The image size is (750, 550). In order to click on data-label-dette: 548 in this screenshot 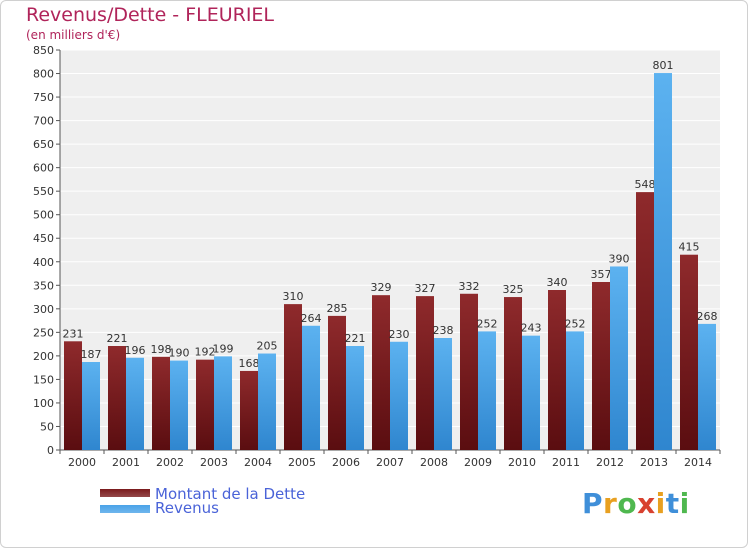, I will do `click(645, 184)`.